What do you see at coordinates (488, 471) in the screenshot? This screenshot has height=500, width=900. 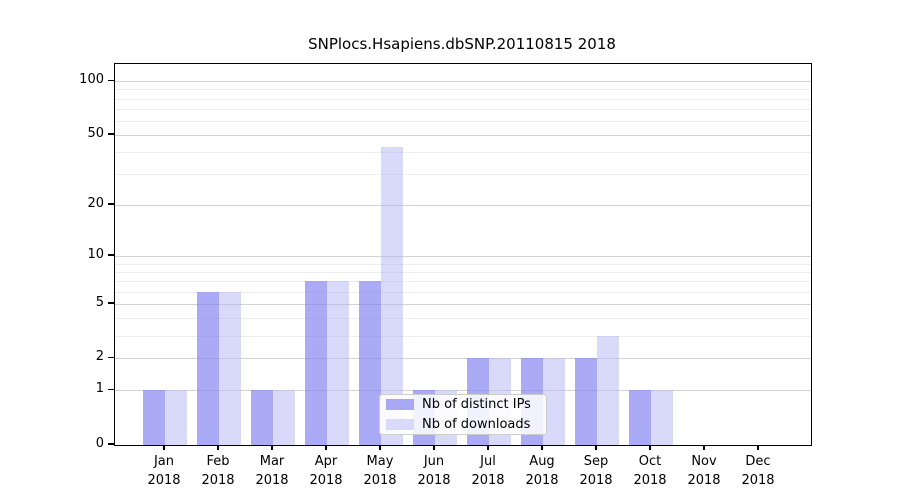 I see `x-tick-label-jul: Jul 2018` at bounding box center [488, 471].